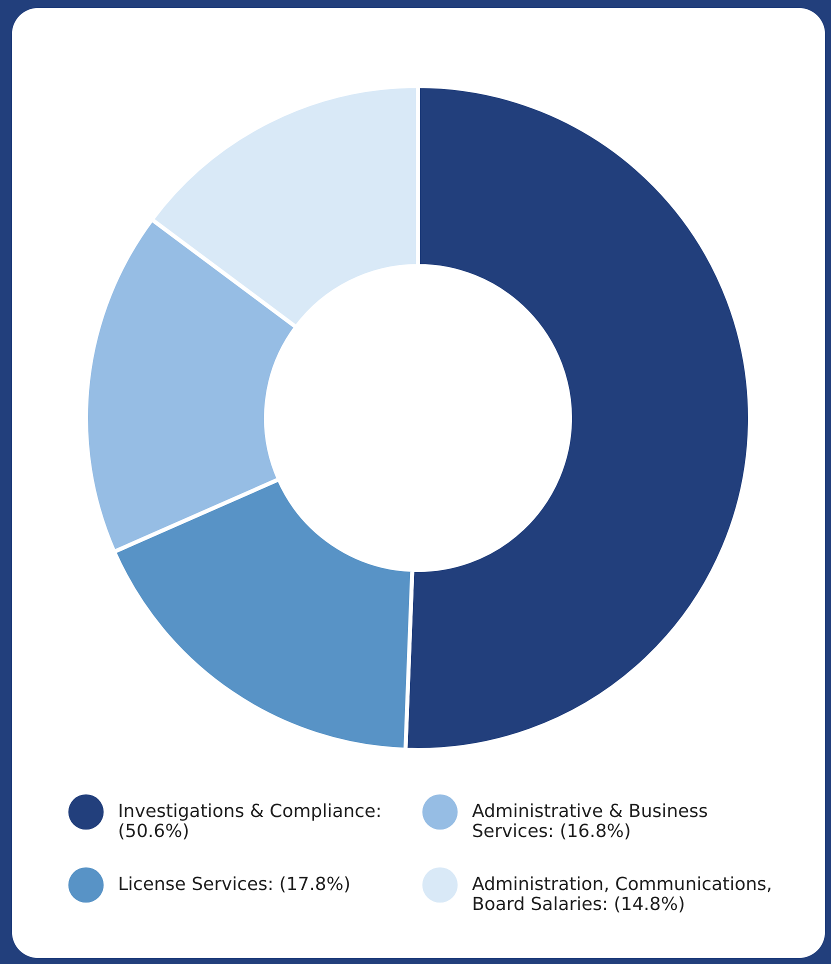 This screenshot has height=964, width=831. What do you see at coordinates (622, 894) in the screenshot?
I see `legend-label: Administration, Communications, Board Salaries: (14.8%)` at bounding box center [622, 894].